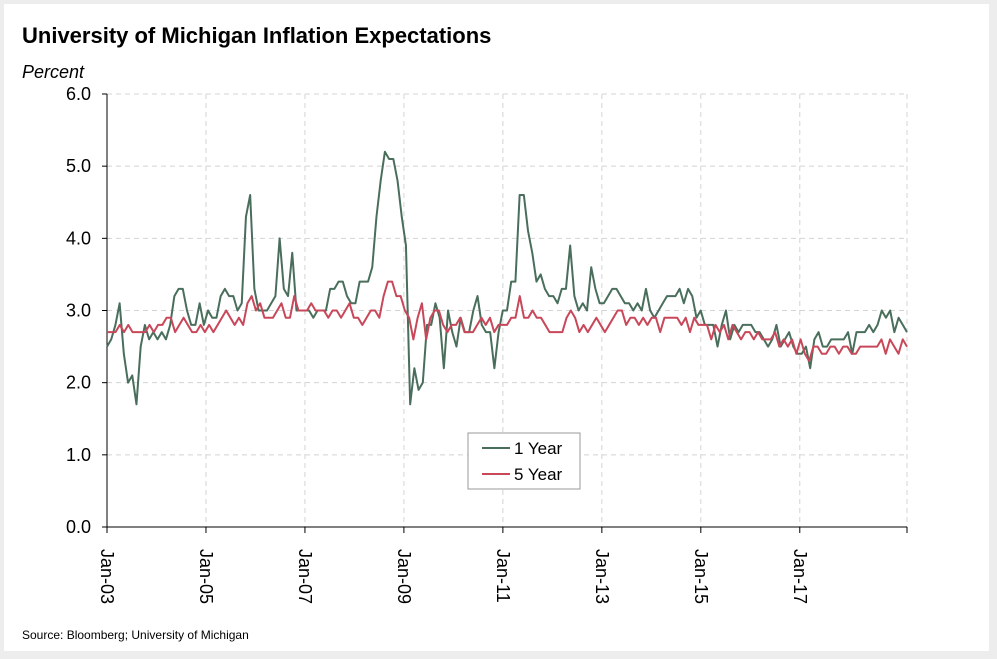 This screenshot has width=997, height=659. Describe the element at coordinates (404, 576) in the screenshot. I see `x-tick-label: Jan-09` at that location.